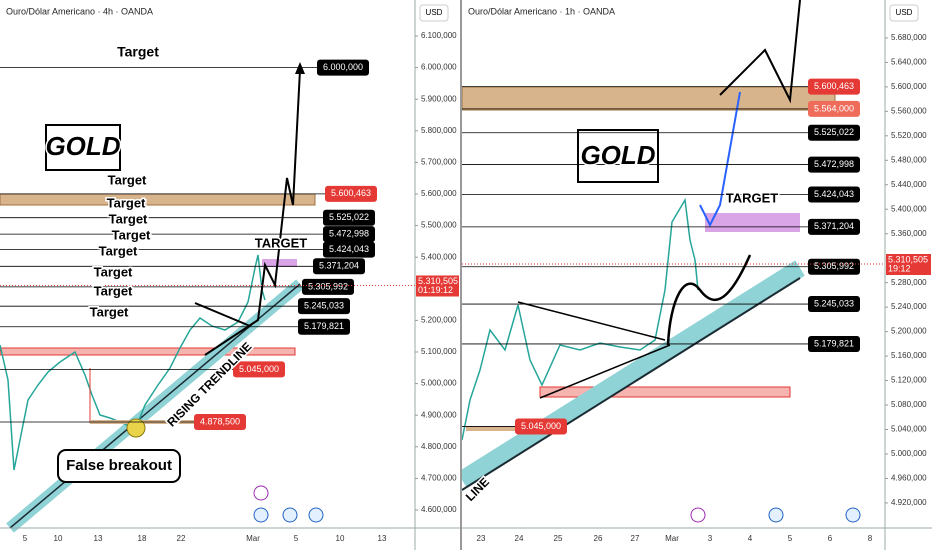  I want to click on annotation: False breakout, so click(119, 465).